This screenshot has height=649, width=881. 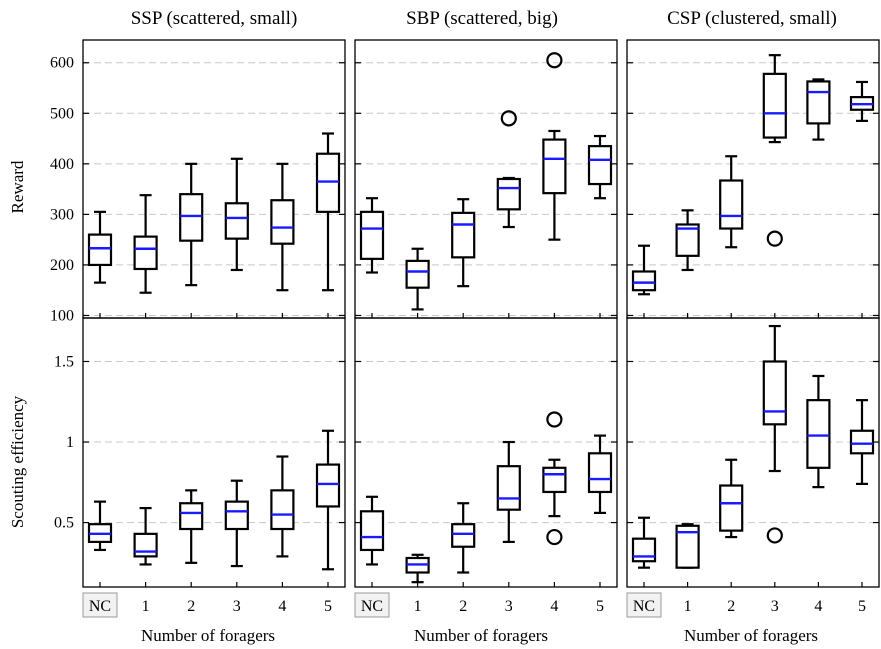 I want to click on y-tick-label: 100, so click(x=62, y=315).